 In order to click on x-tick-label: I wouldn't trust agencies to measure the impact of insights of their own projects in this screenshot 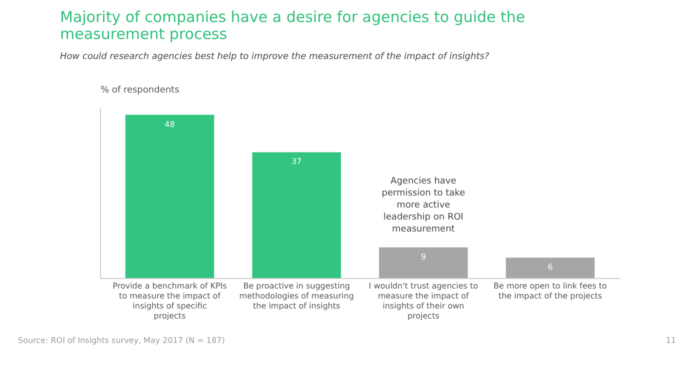, I will do `click(423, 301)`.